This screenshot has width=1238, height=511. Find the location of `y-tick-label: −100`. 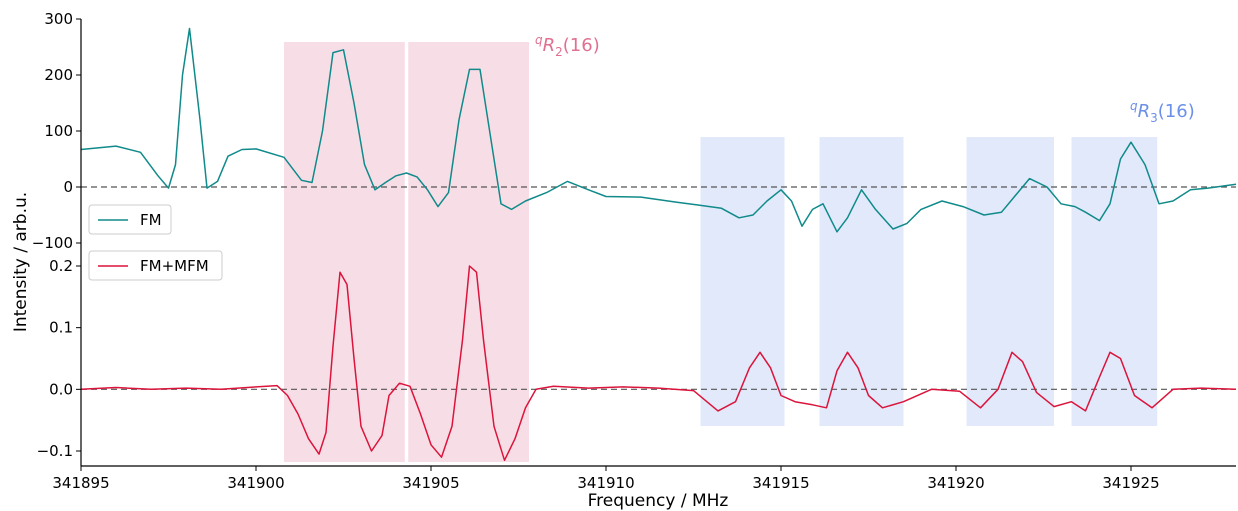

y-tick-label: −100 is located at coordinates (52, 243).